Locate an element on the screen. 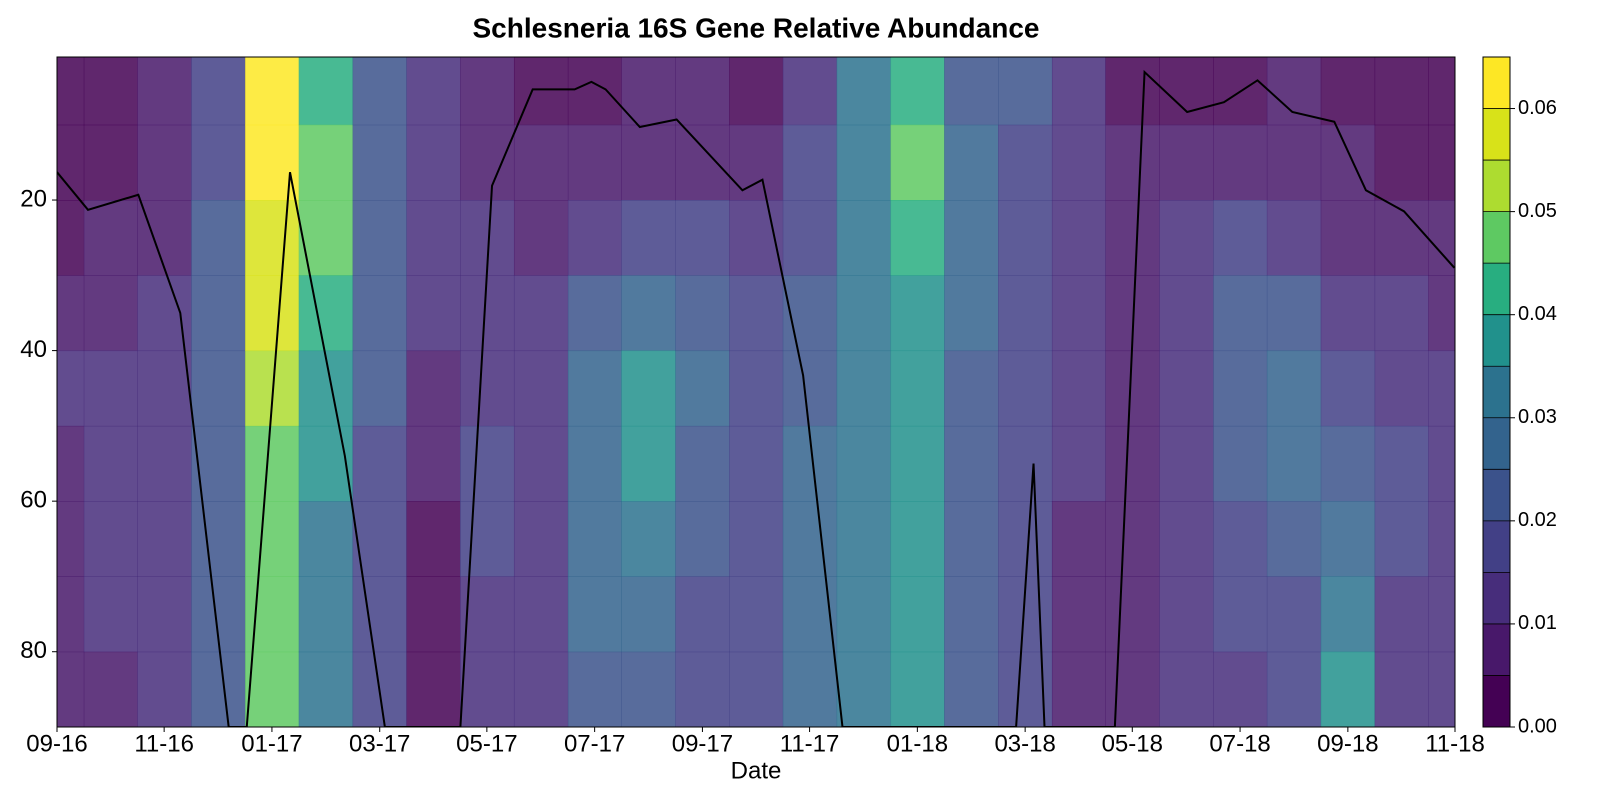 This screenshot has width=1600, height=800. x-tick-label: 09-16 is located at coordinates (56, 743).